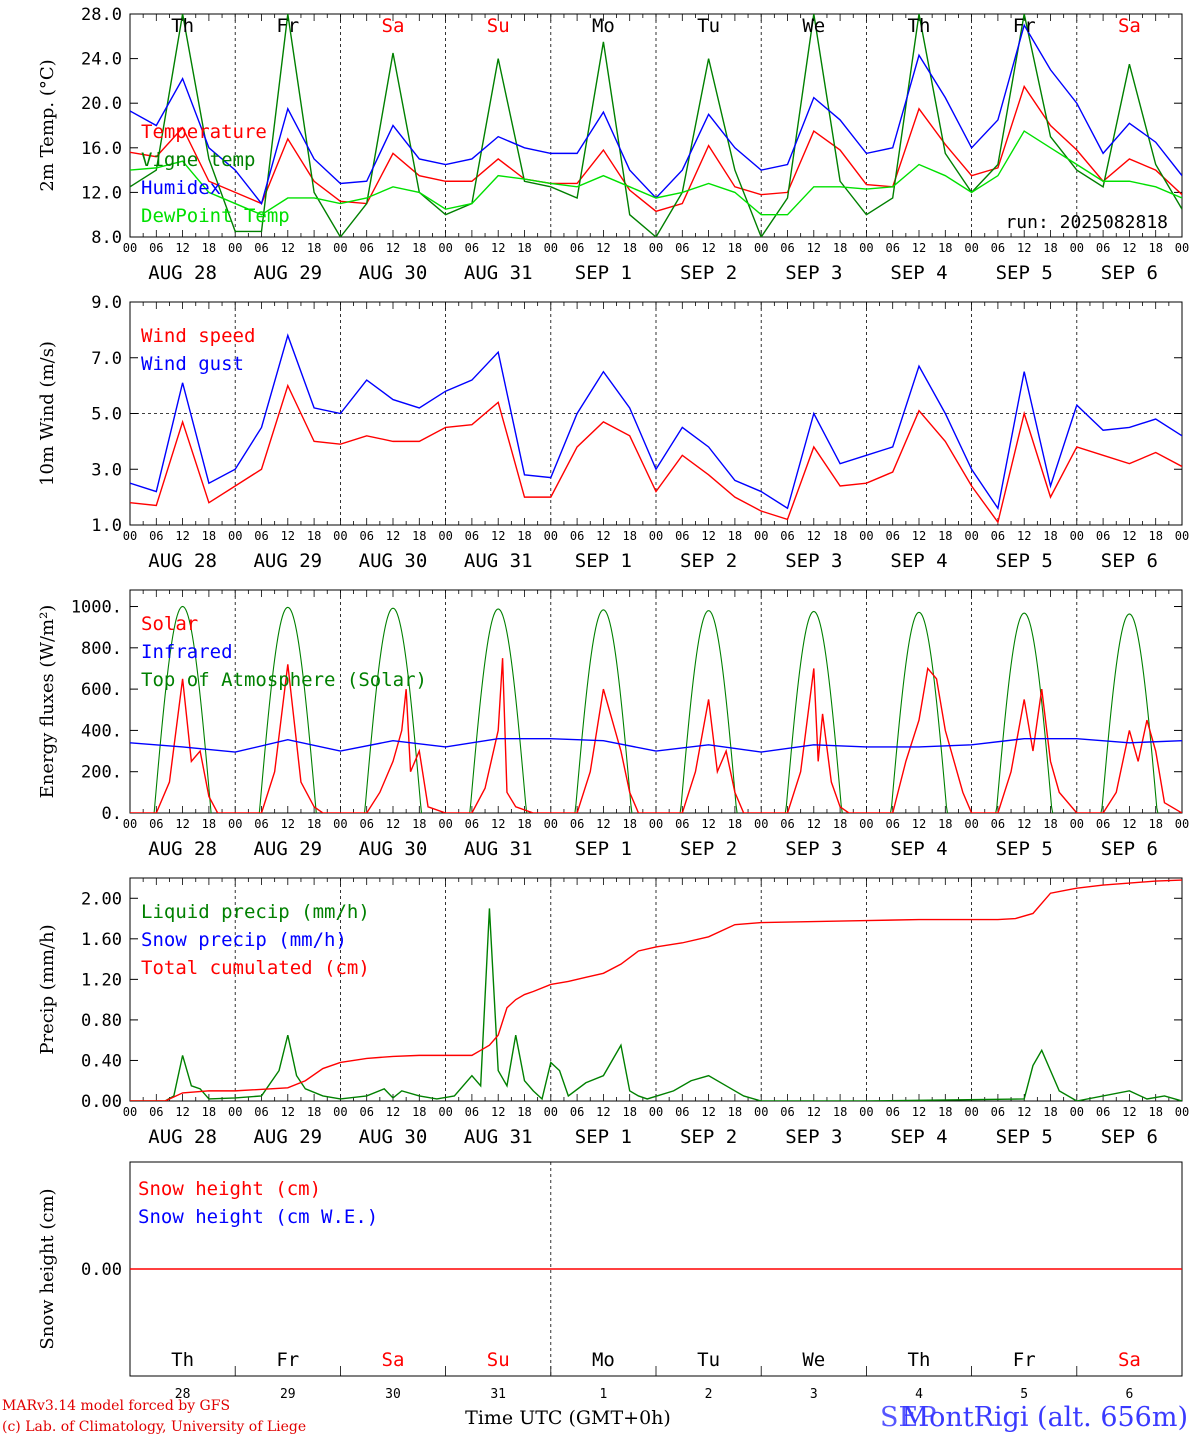  I want to click on day-number-label: 28, so click(183, 1394).